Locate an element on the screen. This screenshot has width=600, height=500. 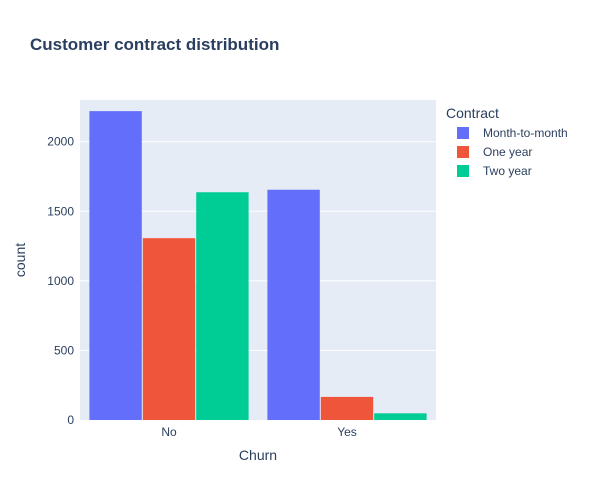
bar-no-one-year is located at coordinates (169, 329).